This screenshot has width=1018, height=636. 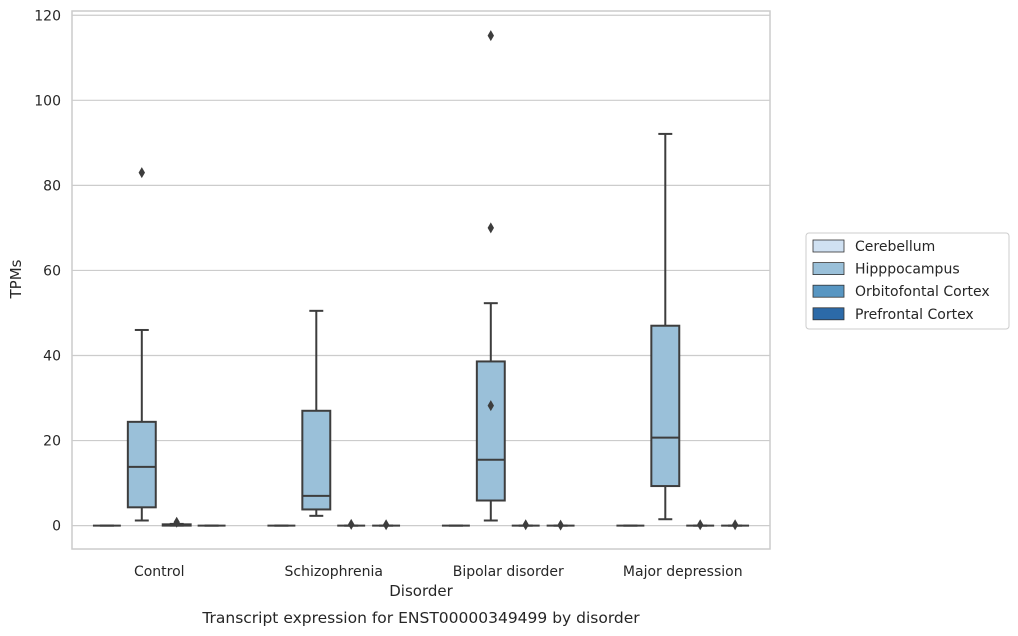 I want to click on y-tick-label: 120, so click(x=47, y=16).